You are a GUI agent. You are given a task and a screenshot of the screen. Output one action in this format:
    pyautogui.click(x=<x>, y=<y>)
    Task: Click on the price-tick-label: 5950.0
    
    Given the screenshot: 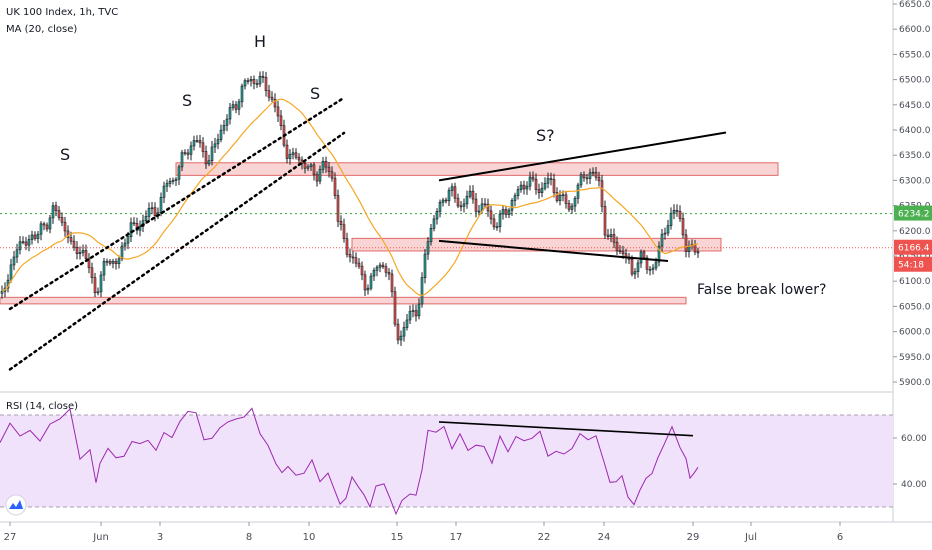 What is the action you would take?
    pyautogui.click(x=915, y=358)
    